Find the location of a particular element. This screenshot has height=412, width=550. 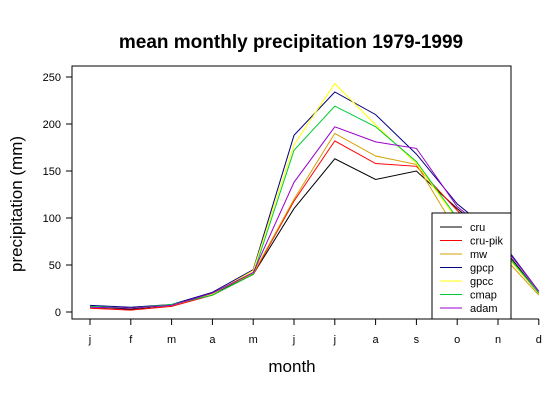

x-tick-label: s is located at coordinates (417, 340).